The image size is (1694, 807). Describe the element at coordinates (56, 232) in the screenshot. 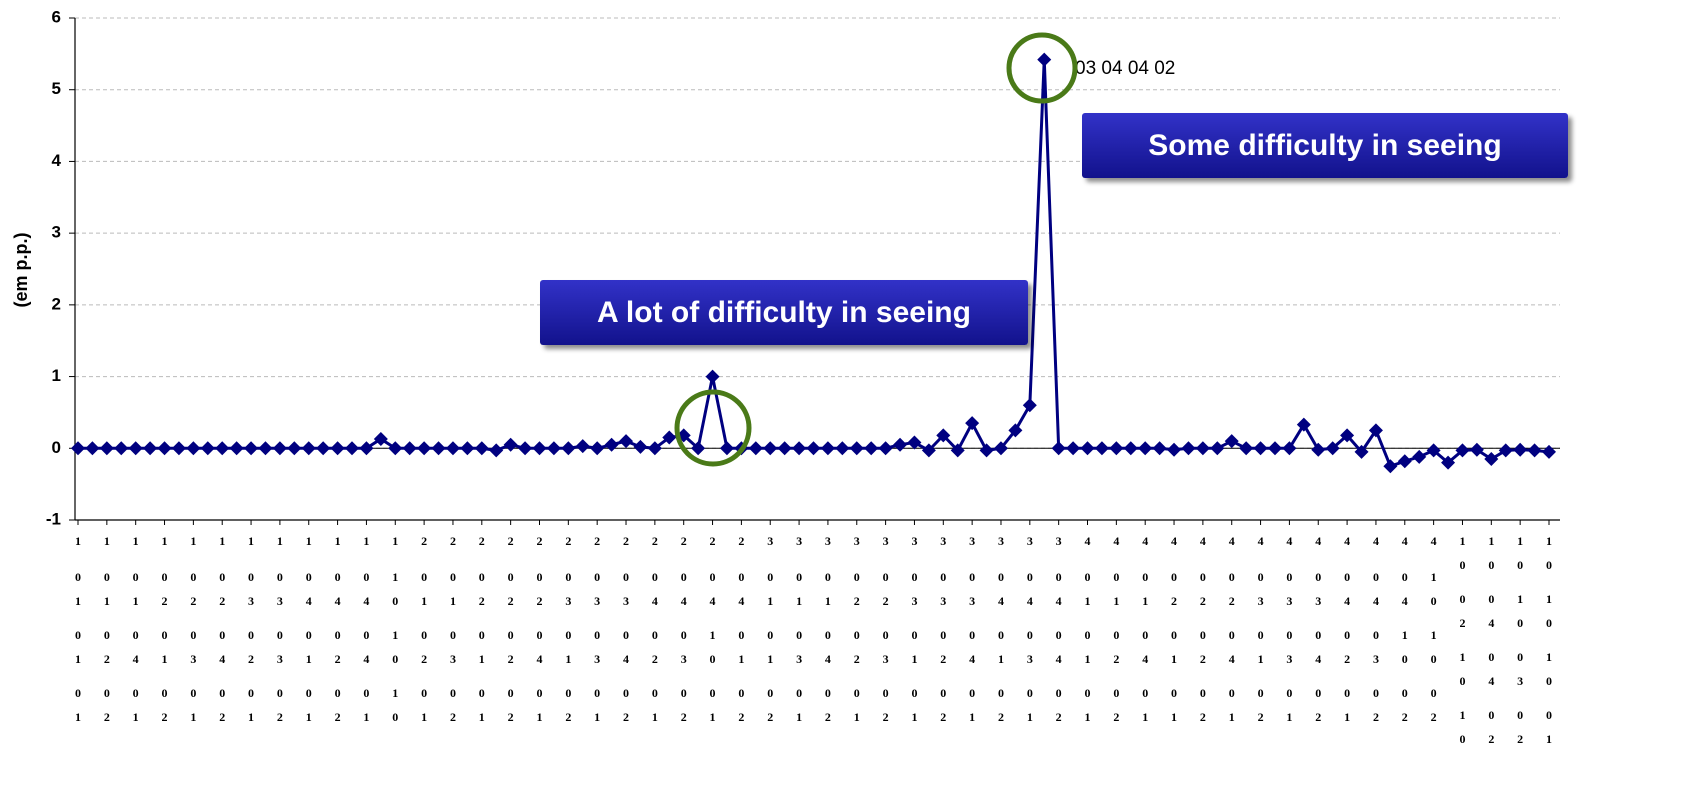

I see `y-tick-label: 3` at that location.